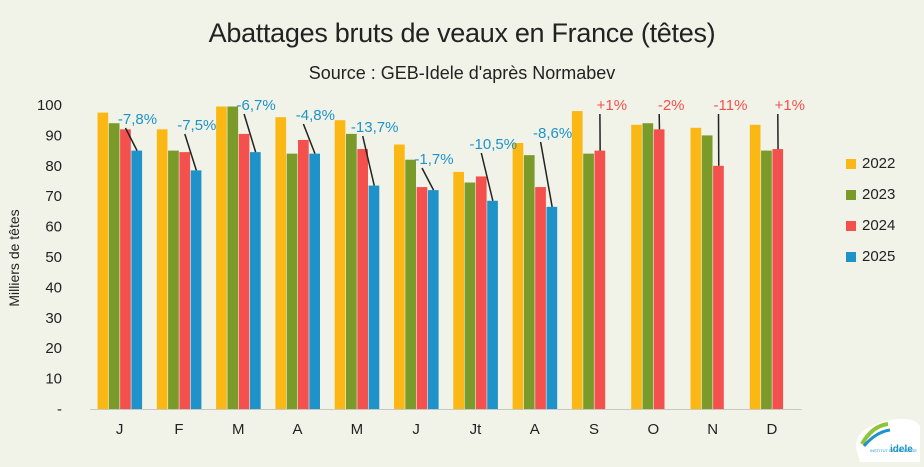  I want to click on annotation-leader, so click(428, 179).